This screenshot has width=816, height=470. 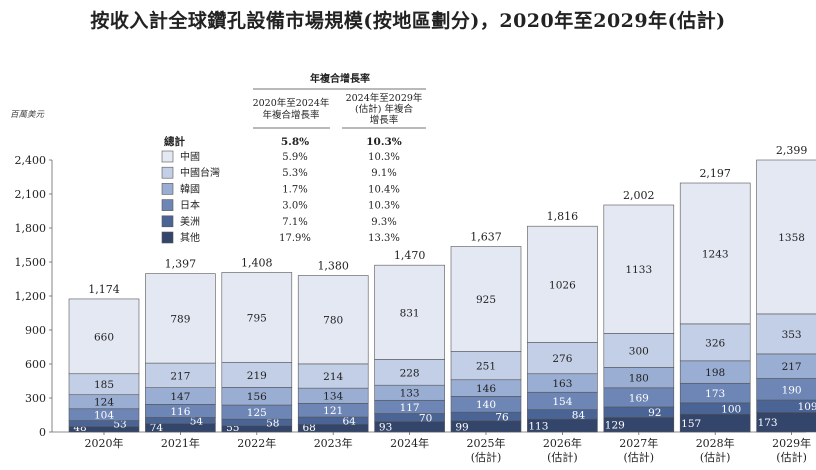 What do you see at coordinates (383, 222) in the screenshot?
I see `legend-cagr2: 9.3%` at bounding box center [383, 222].